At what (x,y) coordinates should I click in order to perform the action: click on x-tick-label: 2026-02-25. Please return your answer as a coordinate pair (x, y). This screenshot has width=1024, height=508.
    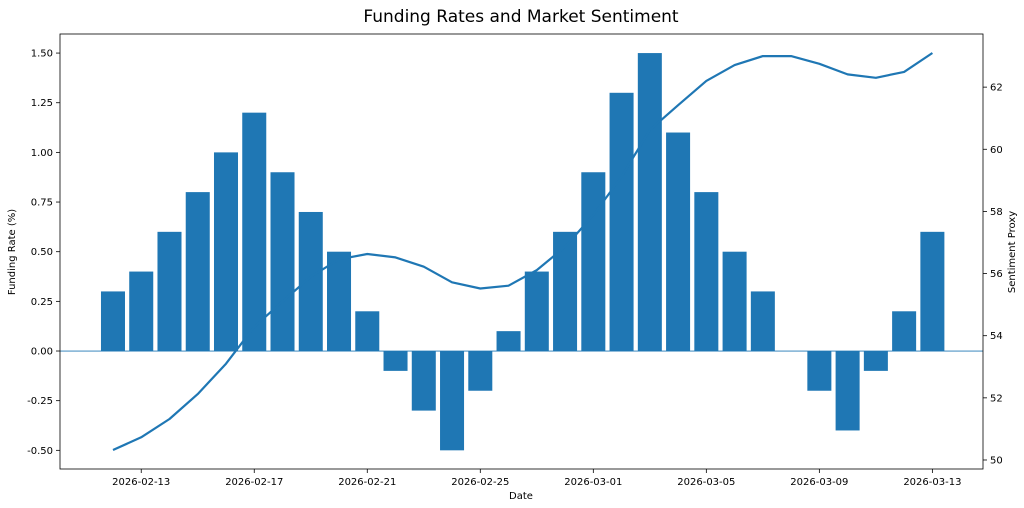
    Looking at the image, I should click on (480, 482).